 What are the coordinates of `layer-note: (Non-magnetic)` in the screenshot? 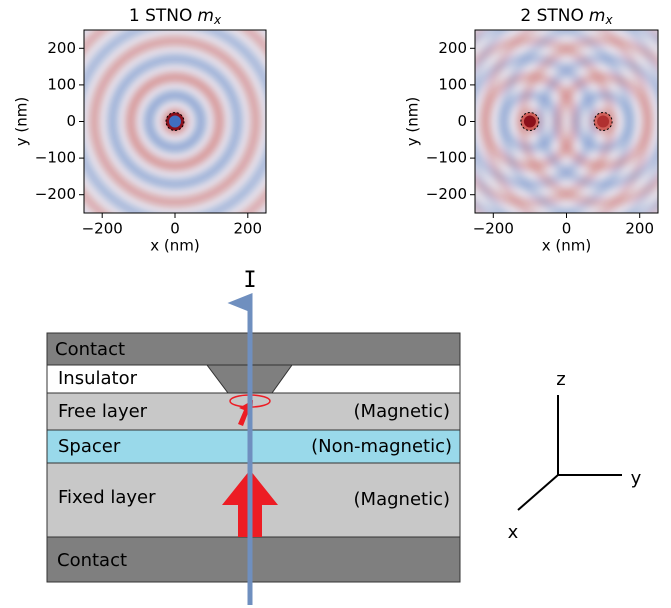 It's located at (381, 446).